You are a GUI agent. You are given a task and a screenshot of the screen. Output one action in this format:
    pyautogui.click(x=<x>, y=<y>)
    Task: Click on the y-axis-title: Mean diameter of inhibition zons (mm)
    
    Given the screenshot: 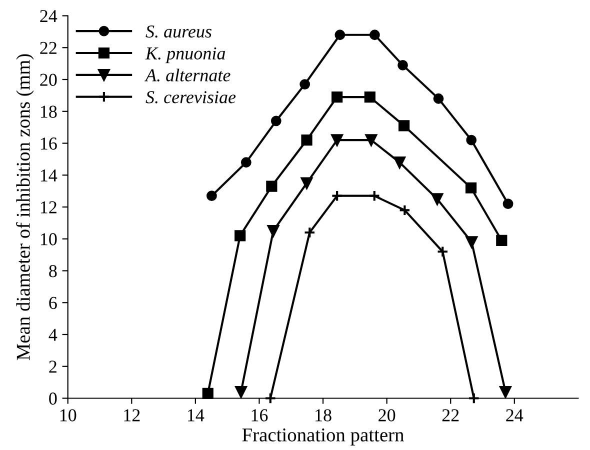 What is the action you would take?
    pyautogui.click(x=25, y=207)
    